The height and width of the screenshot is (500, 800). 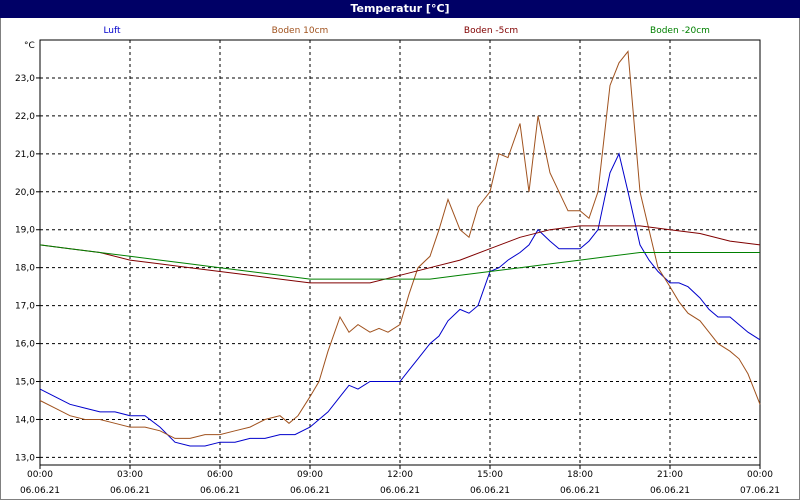 I want to click on series-line-boden-5cm, so click(x=400, y=254).